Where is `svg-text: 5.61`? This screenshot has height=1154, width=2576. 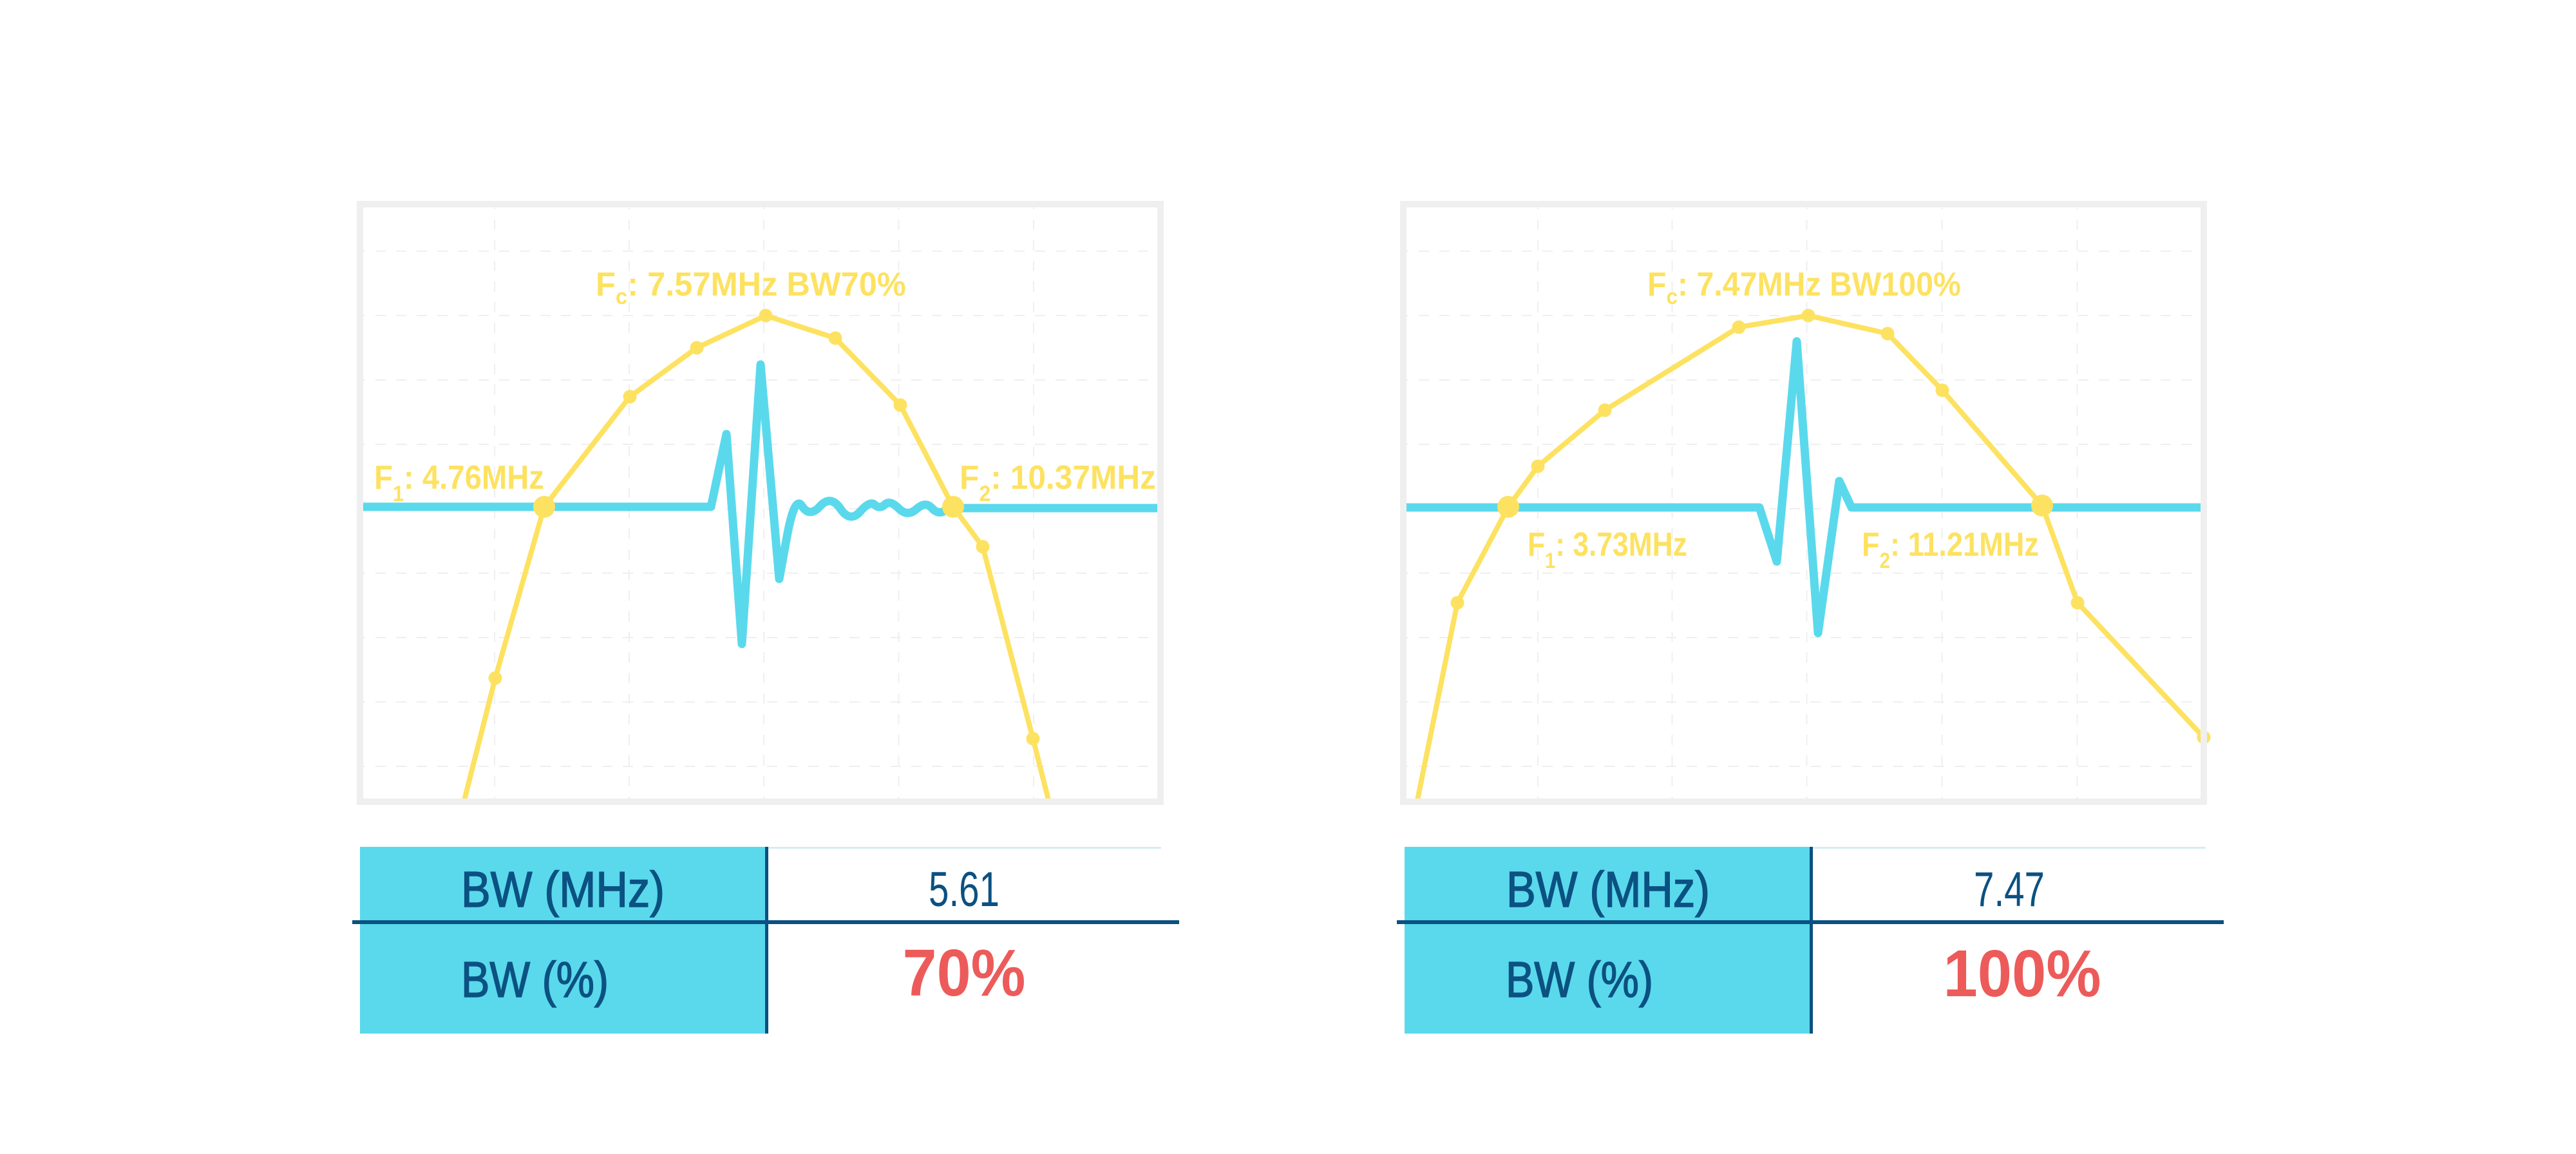
svg-text: 5.61 is located at coordinates (964, 889).